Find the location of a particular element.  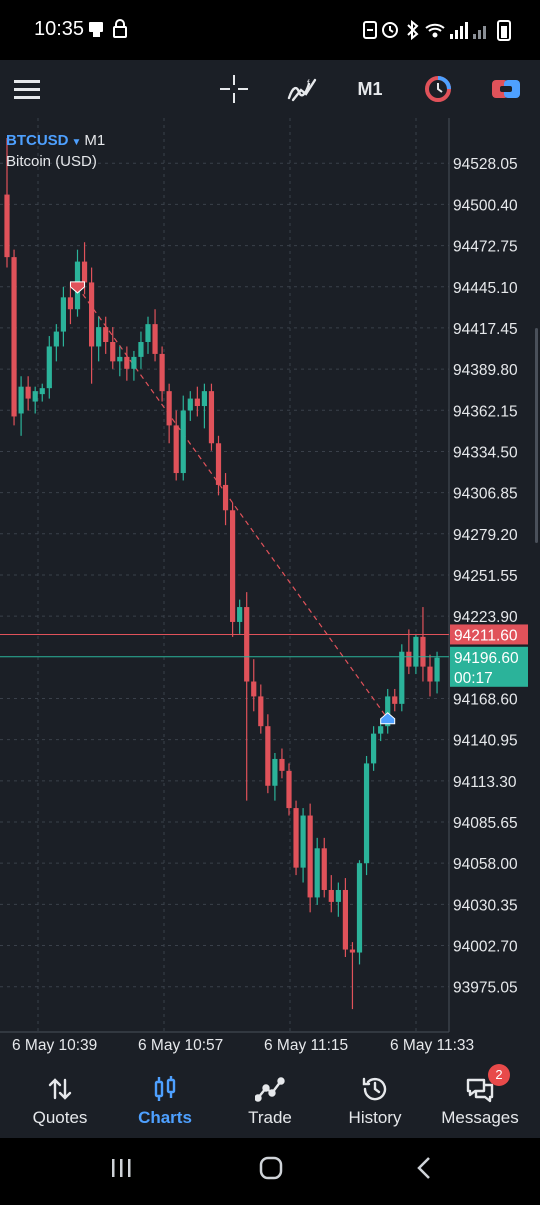

price-tick-label: 94058.00 is located at coordinates (485, 864).